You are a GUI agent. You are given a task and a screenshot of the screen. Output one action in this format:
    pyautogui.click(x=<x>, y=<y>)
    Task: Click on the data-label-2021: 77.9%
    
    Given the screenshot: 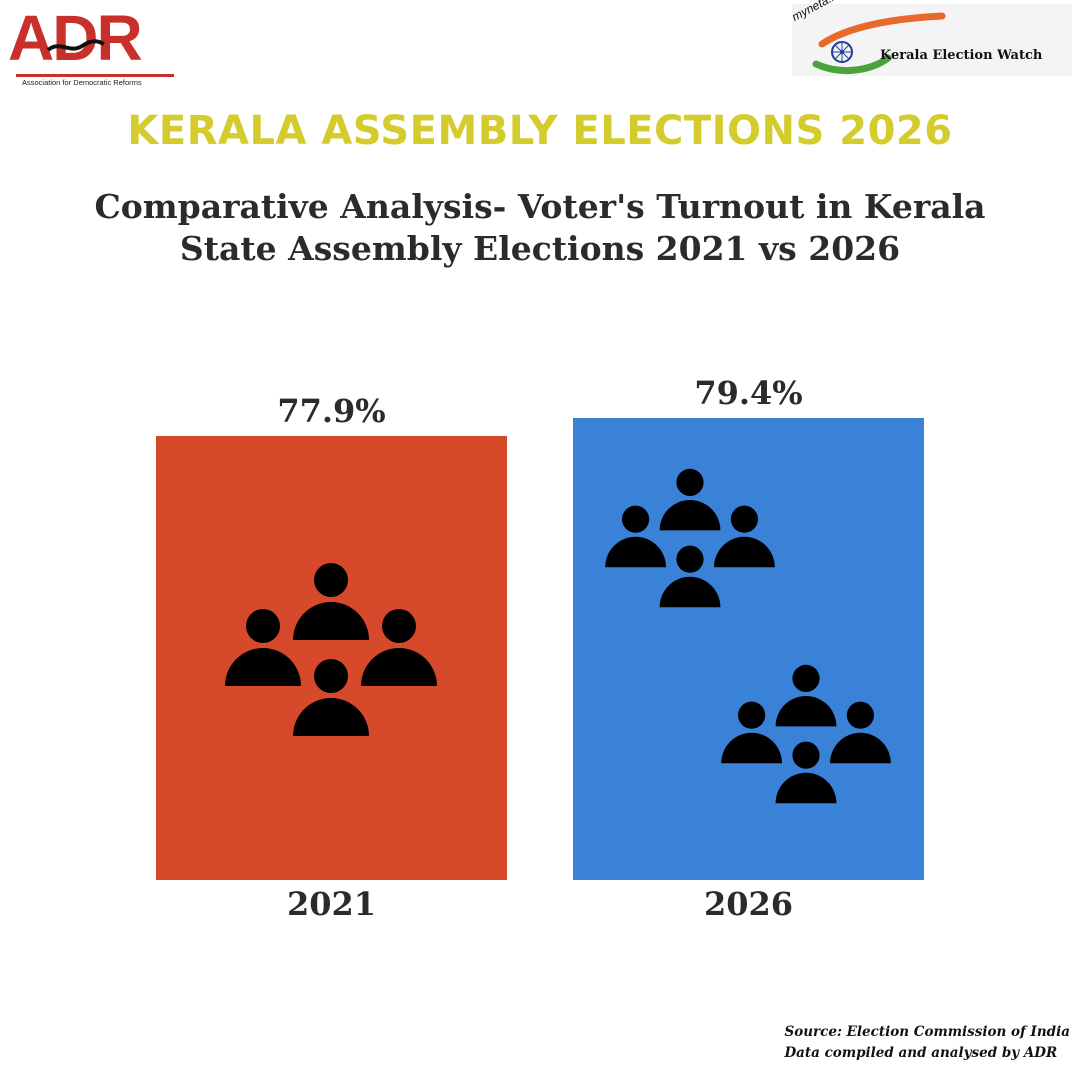 What is the action you would take?
    pyautogui.click(x=331, y=411)
    